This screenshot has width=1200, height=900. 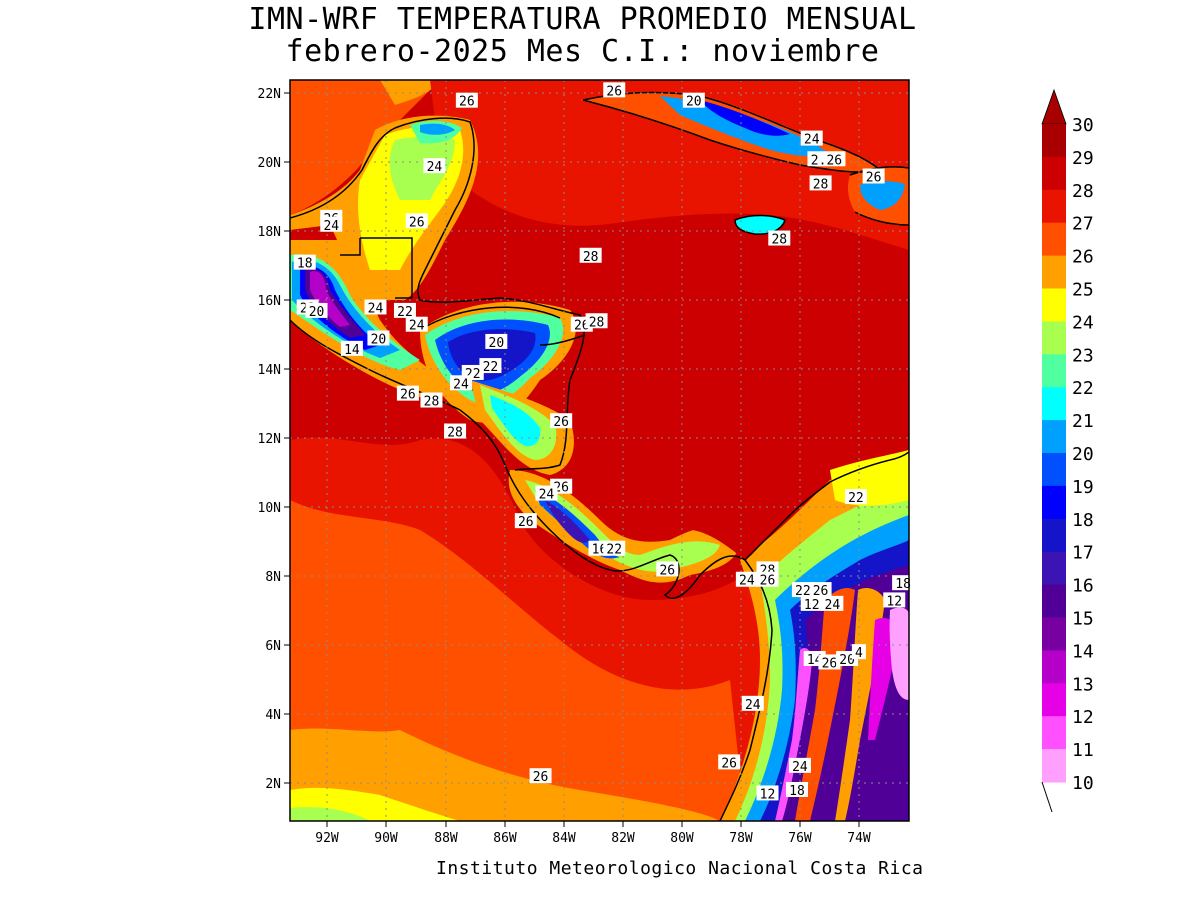 What do you see at coordinates (797, 791) in the screenshot?
I see `contour-label: 18` at bounding box center [797, 791].